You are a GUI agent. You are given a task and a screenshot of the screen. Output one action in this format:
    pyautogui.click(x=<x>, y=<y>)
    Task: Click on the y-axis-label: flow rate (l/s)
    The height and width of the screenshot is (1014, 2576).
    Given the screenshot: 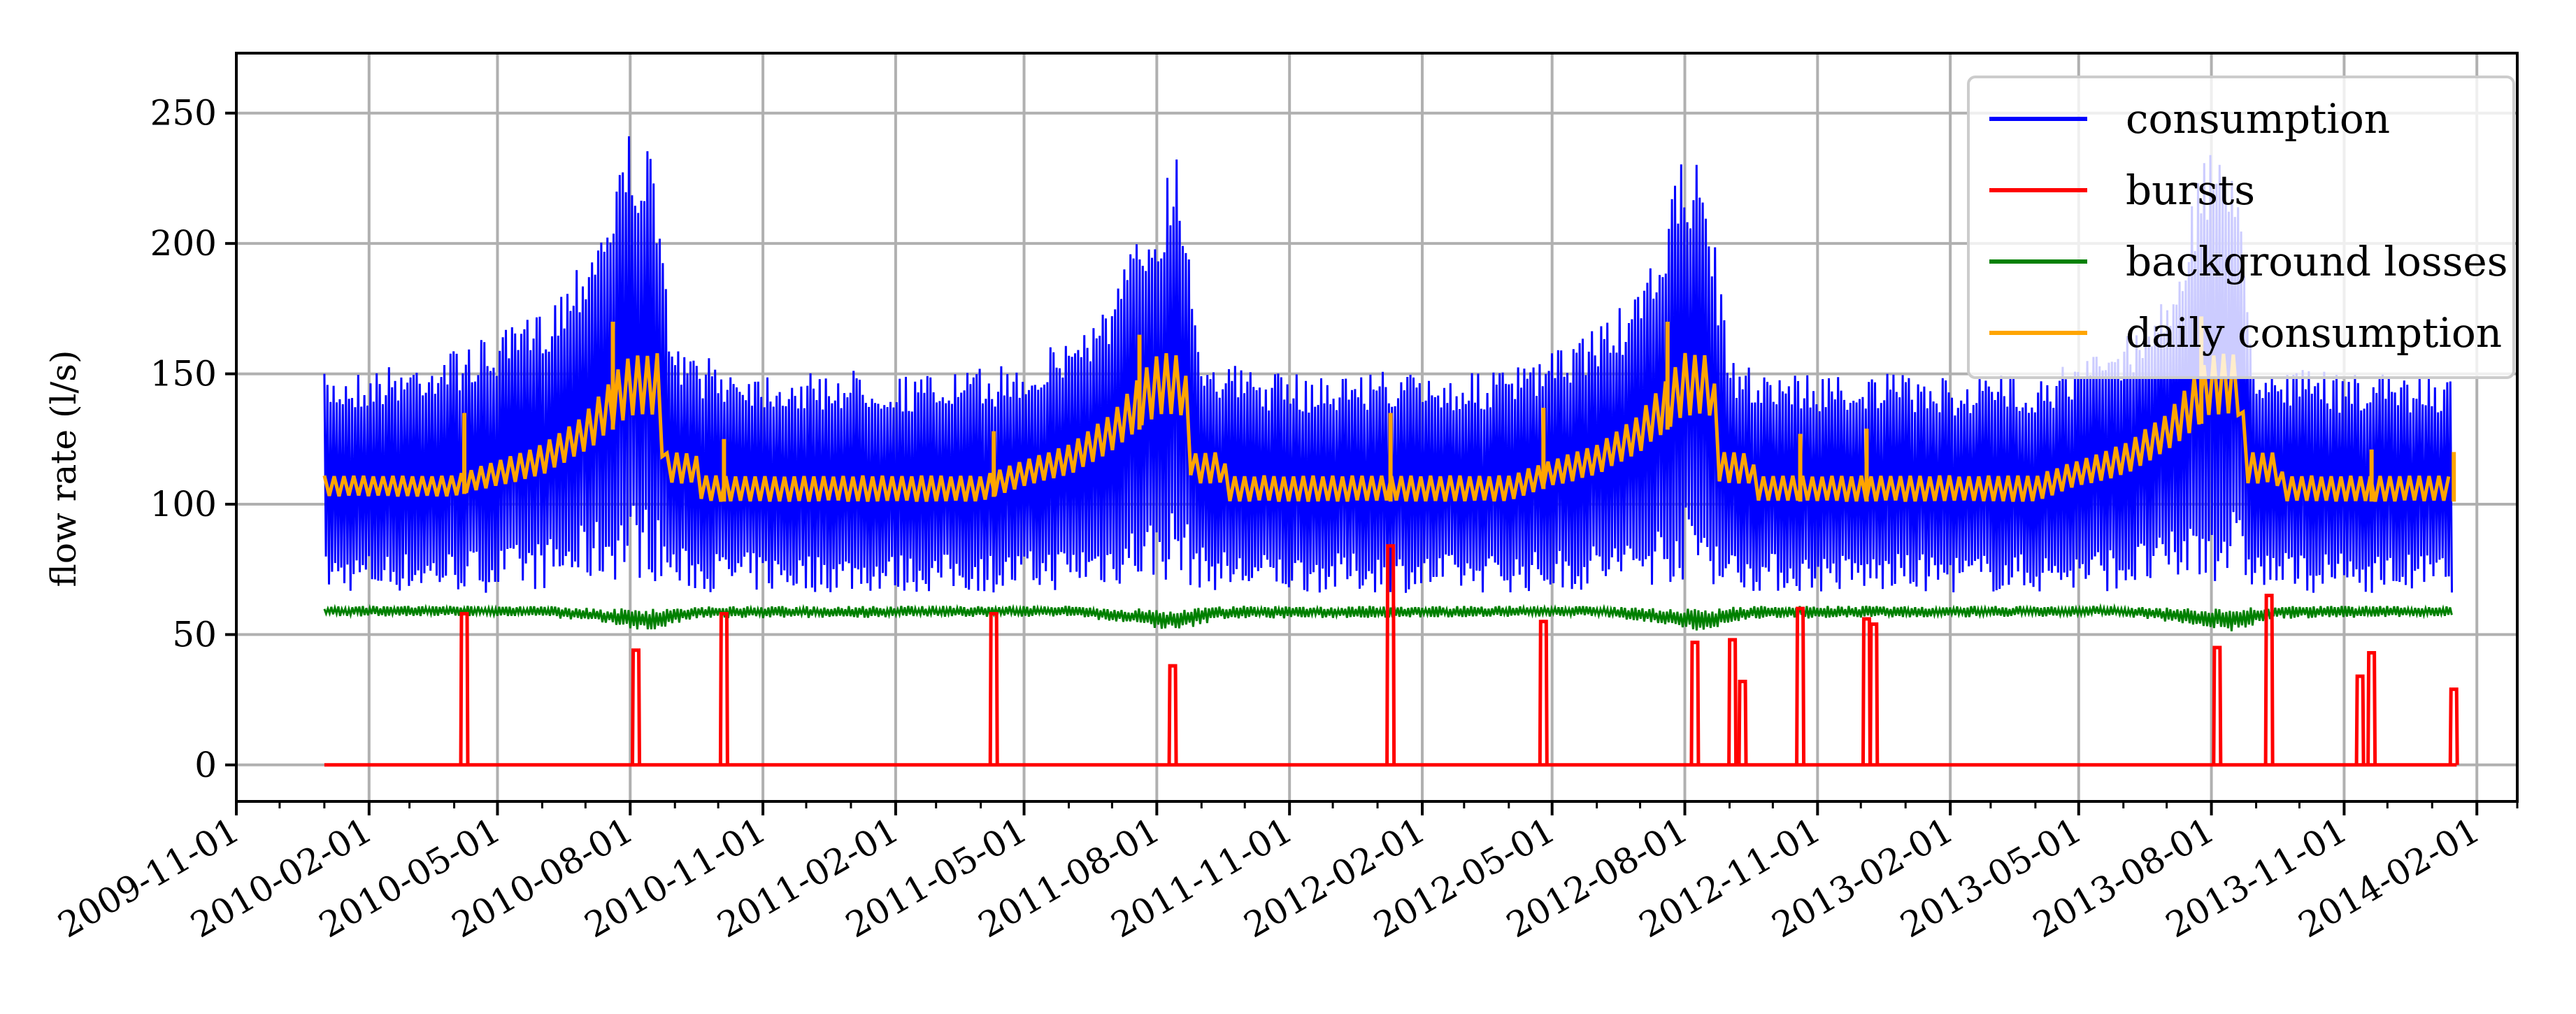 What is the action you would take?
    pyautogui.click(x=63, y=469)
    